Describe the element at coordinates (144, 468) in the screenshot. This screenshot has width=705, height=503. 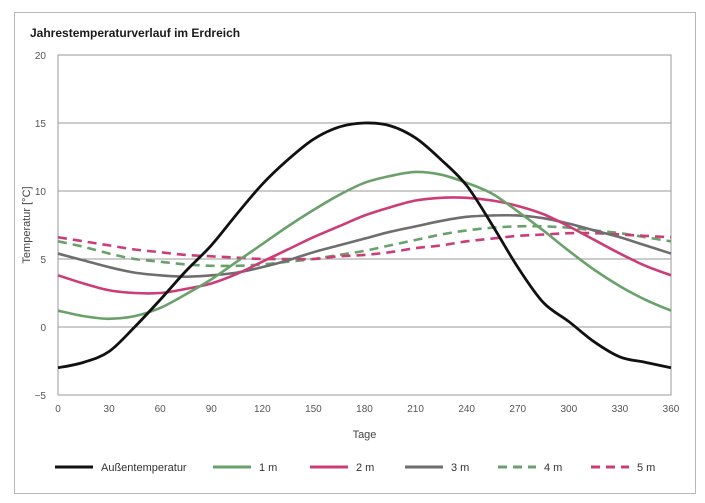
I see `legend-label: Außentemperatur` at that location.